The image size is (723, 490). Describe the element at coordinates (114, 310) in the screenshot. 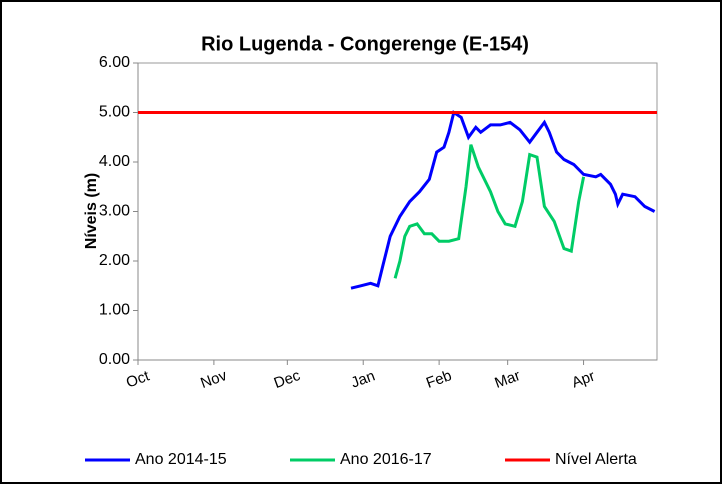

I see `y-tick-label: 1.00` at that location.